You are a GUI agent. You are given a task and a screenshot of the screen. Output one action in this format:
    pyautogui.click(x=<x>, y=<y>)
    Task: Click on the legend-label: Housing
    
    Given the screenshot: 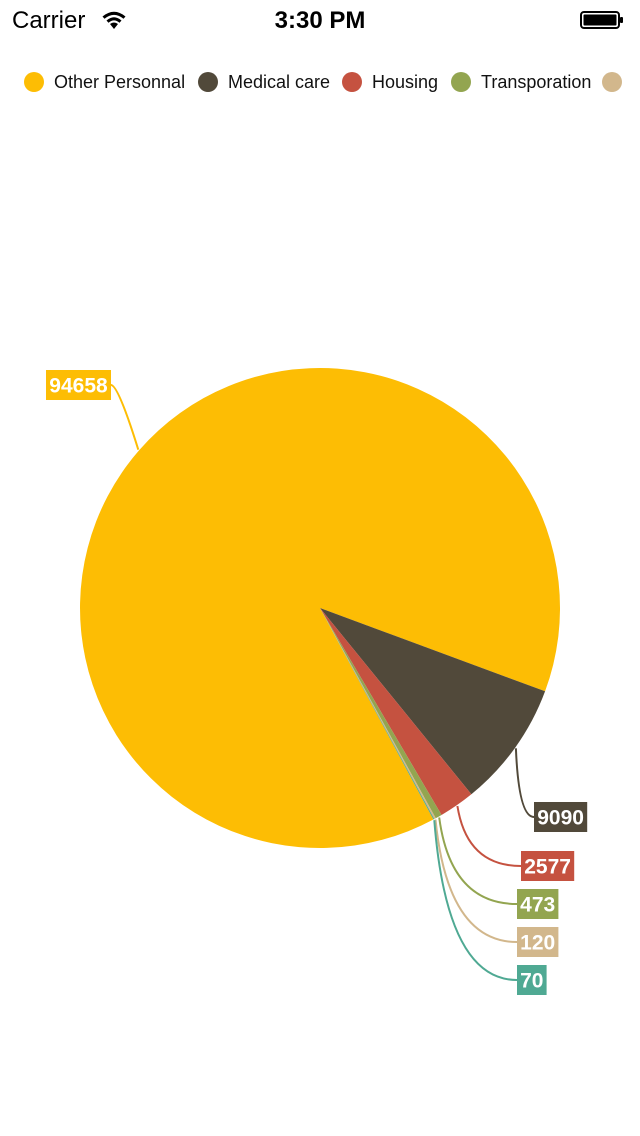 What is the action you would take?
    pyautogui.click(x=405, y=81)
    